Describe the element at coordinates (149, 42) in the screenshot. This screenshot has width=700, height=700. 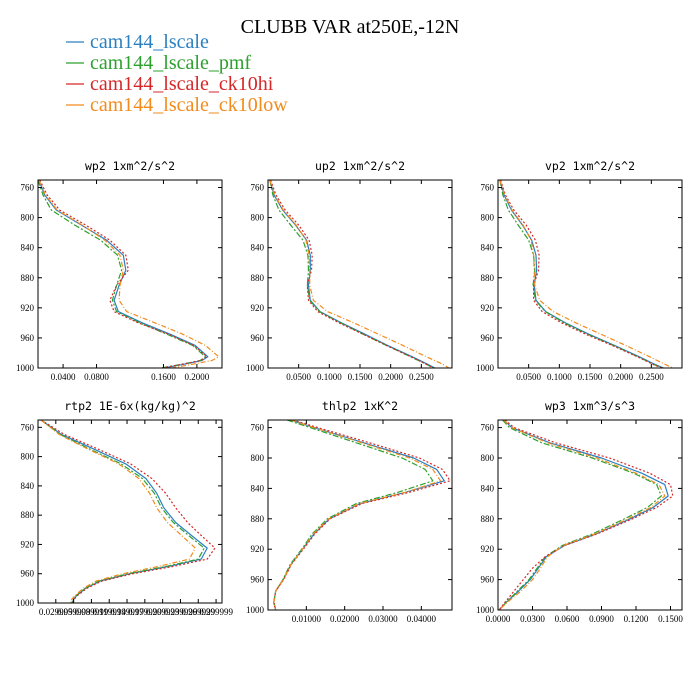
I see `legend-entry: cam144_lscale` at that location.